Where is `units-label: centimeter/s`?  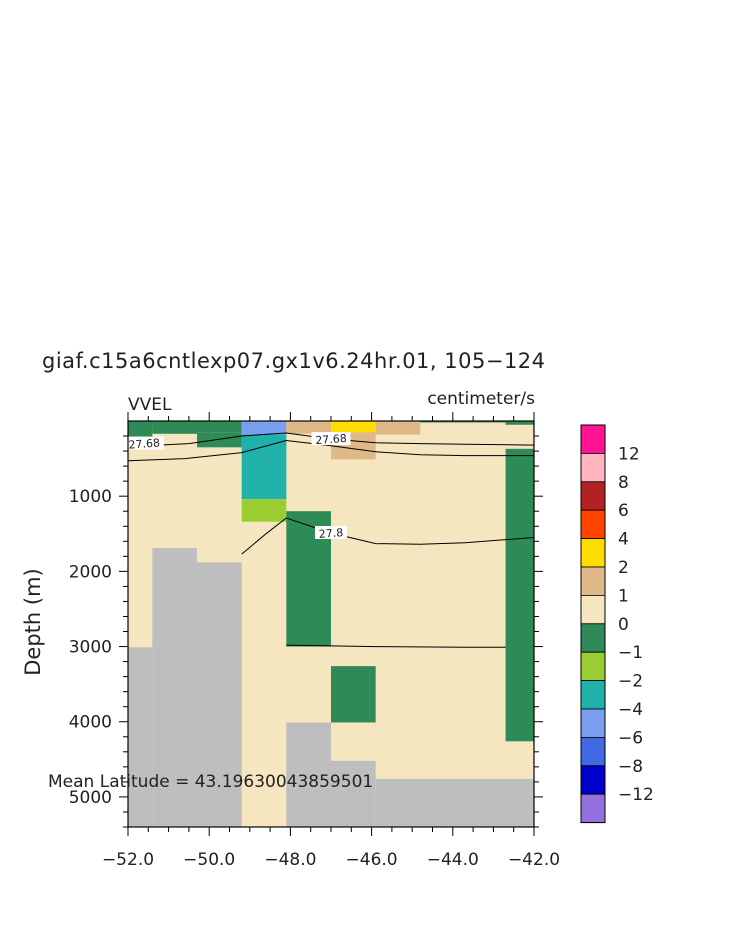
units-label: centimeter/s is located at coordinates (481, 399).